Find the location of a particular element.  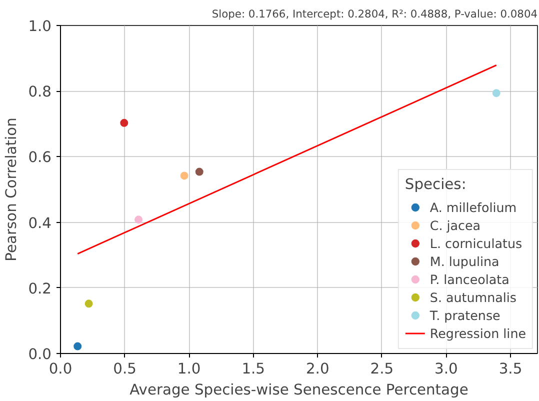

x-axis-title: Average Species-wise Senescence Percentage is located at coordinates (299, 390).